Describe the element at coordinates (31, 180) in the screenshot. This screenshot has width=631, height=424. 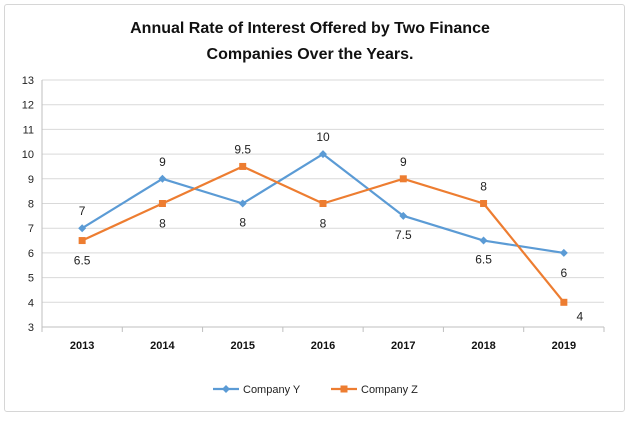
I see `y-tick-label: 9` at that location.